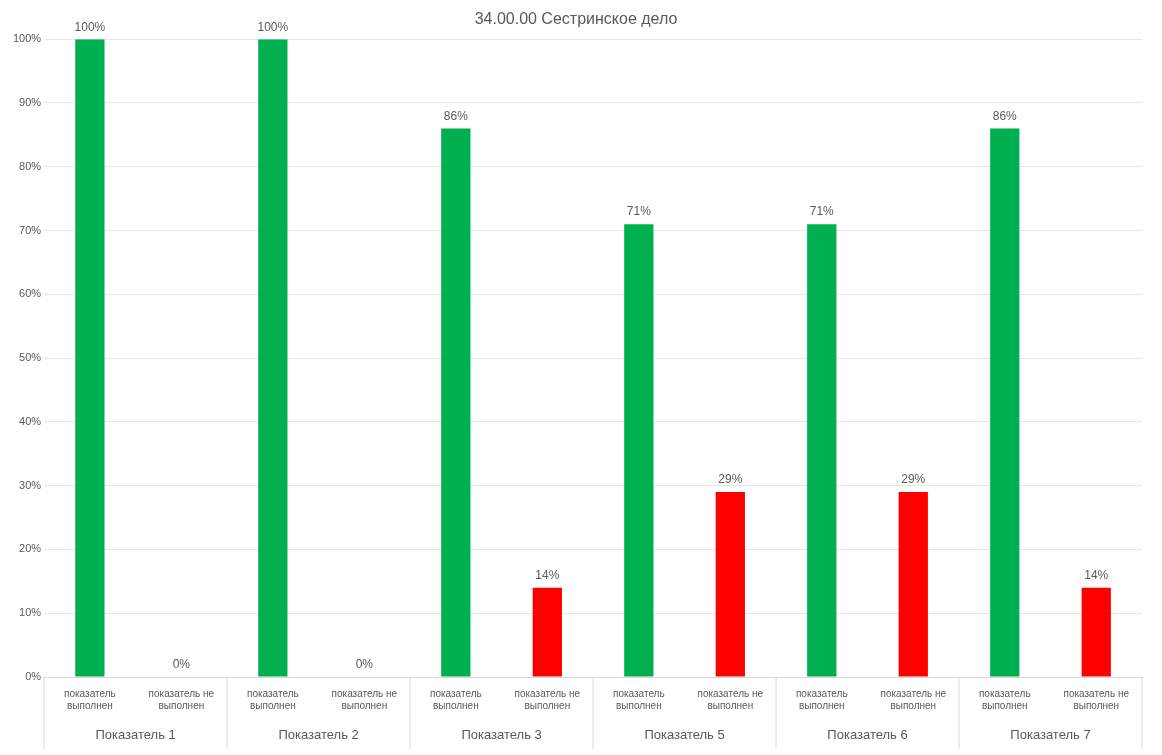 Image resolution: width=1162 pixels, height=755 pixels. Describe the element at coordinates (30, 293) in the screenshot. I see `y-tick-label: 60%` at that location.